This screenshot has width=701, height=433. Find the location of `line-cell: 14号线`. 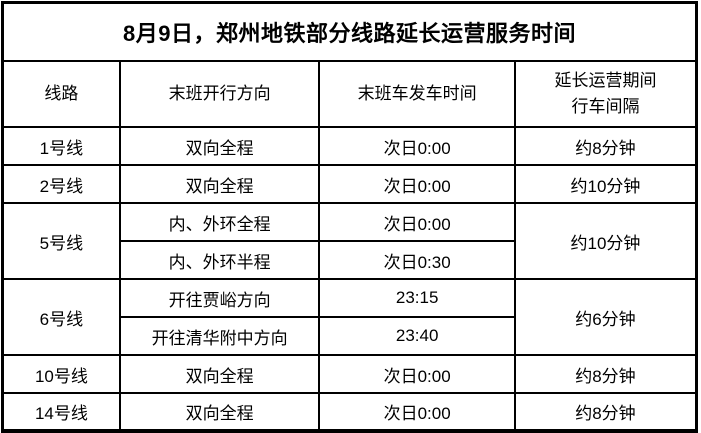

line-cell: 14号线 is located at coordinates (61, 412).